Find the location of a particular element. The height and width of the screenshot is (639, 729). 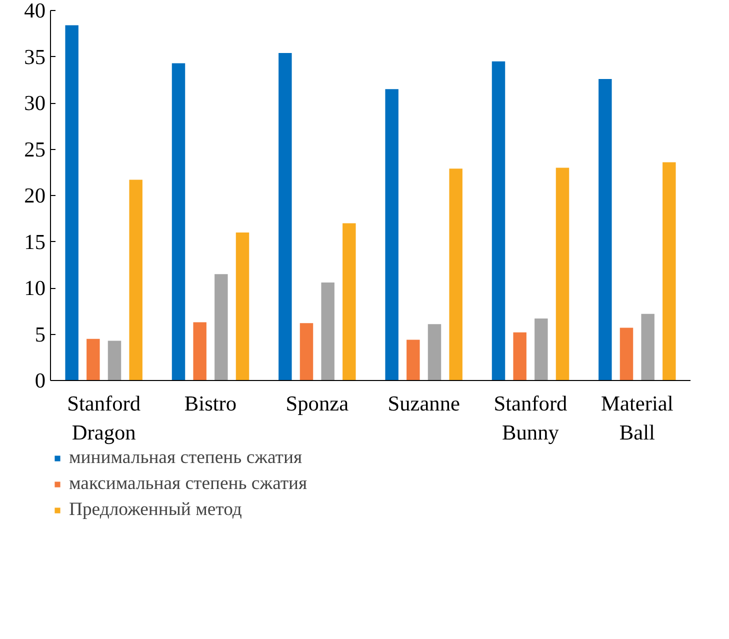

x-tick-label: Stanford Bunny is located at coordinates (531, 418).